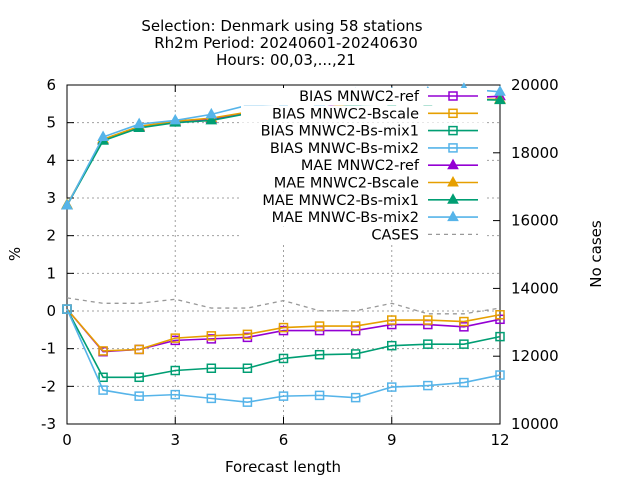 The width and height of the screenshot is (640, 480). I want to click on y2-tick-label: 16000, so click(535, 221).